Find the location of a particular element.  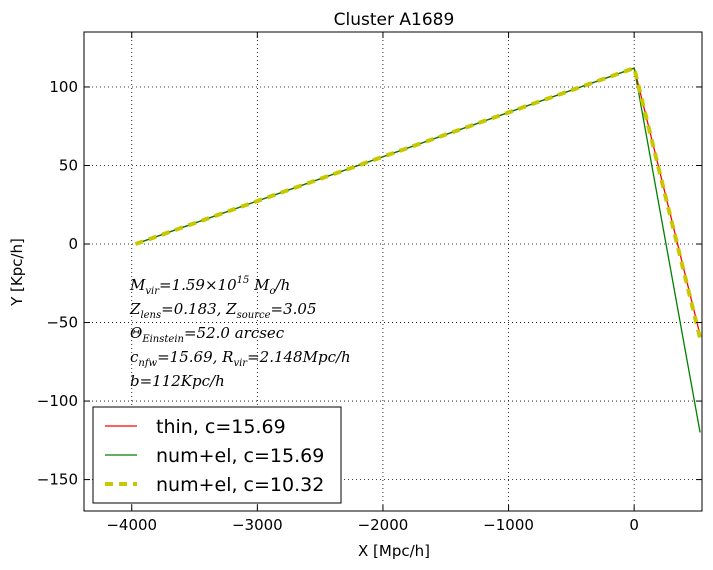

x-tick-label: 0 is located at coordinates (634, 525).